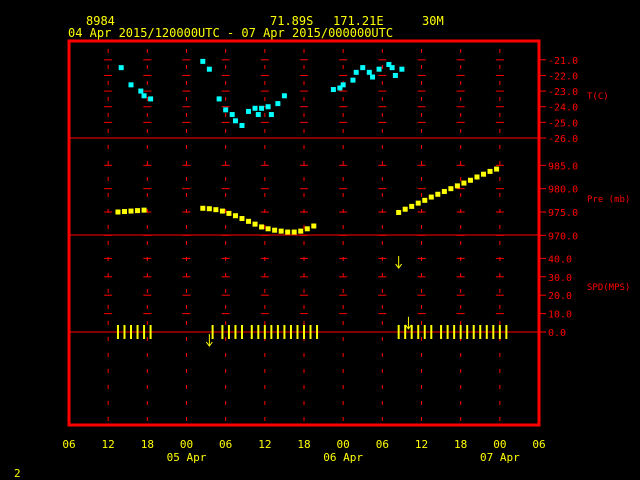 This screenshot has width=640, height=480. Describe the element at coordinates (563, 123) in the screenshot. I see `temperature-y-tick-label: -25.0` at that location.